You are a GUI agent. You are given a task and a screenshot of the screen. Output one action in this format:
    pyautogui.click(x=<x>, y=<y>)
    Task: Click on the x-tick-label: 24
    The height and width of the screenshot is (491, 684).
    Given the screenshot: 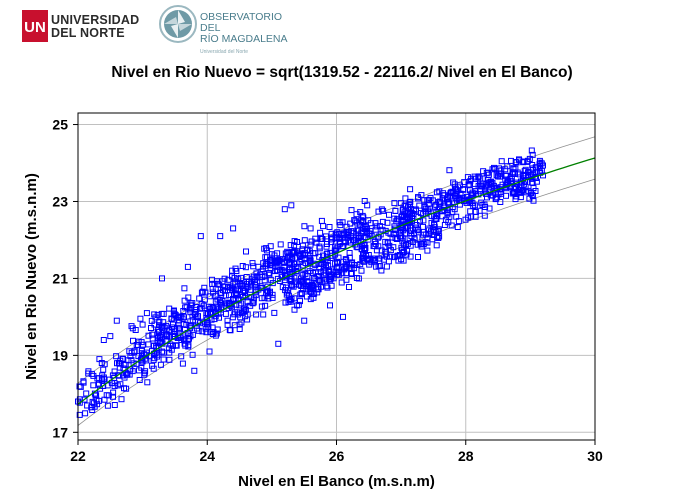 What is the action you would take?
    pyautogui.click(x=207, y=456)
    